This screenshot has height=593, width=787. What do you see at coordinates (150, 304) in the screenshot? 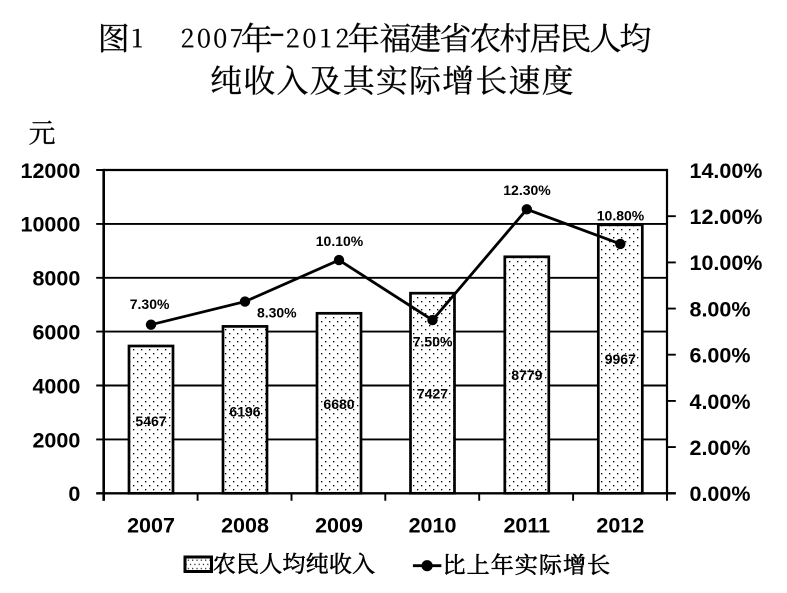
I see `svg-text: 7.30%` at bounding box center [150, 304].